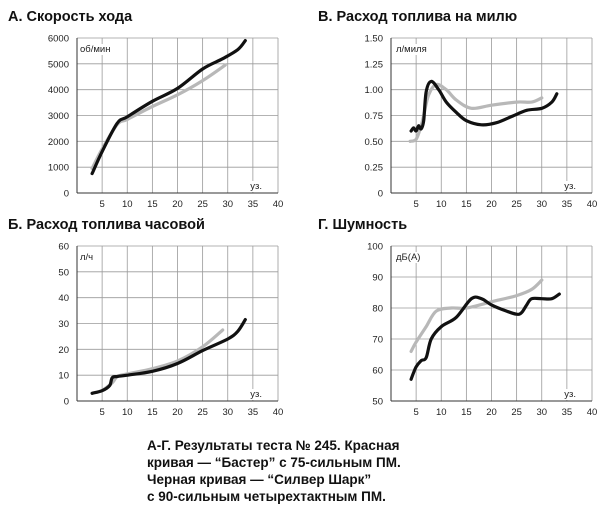 The width and height of the screenshot is (616, 515). I want to click on y-tick-label: 100, so click(375, 247).